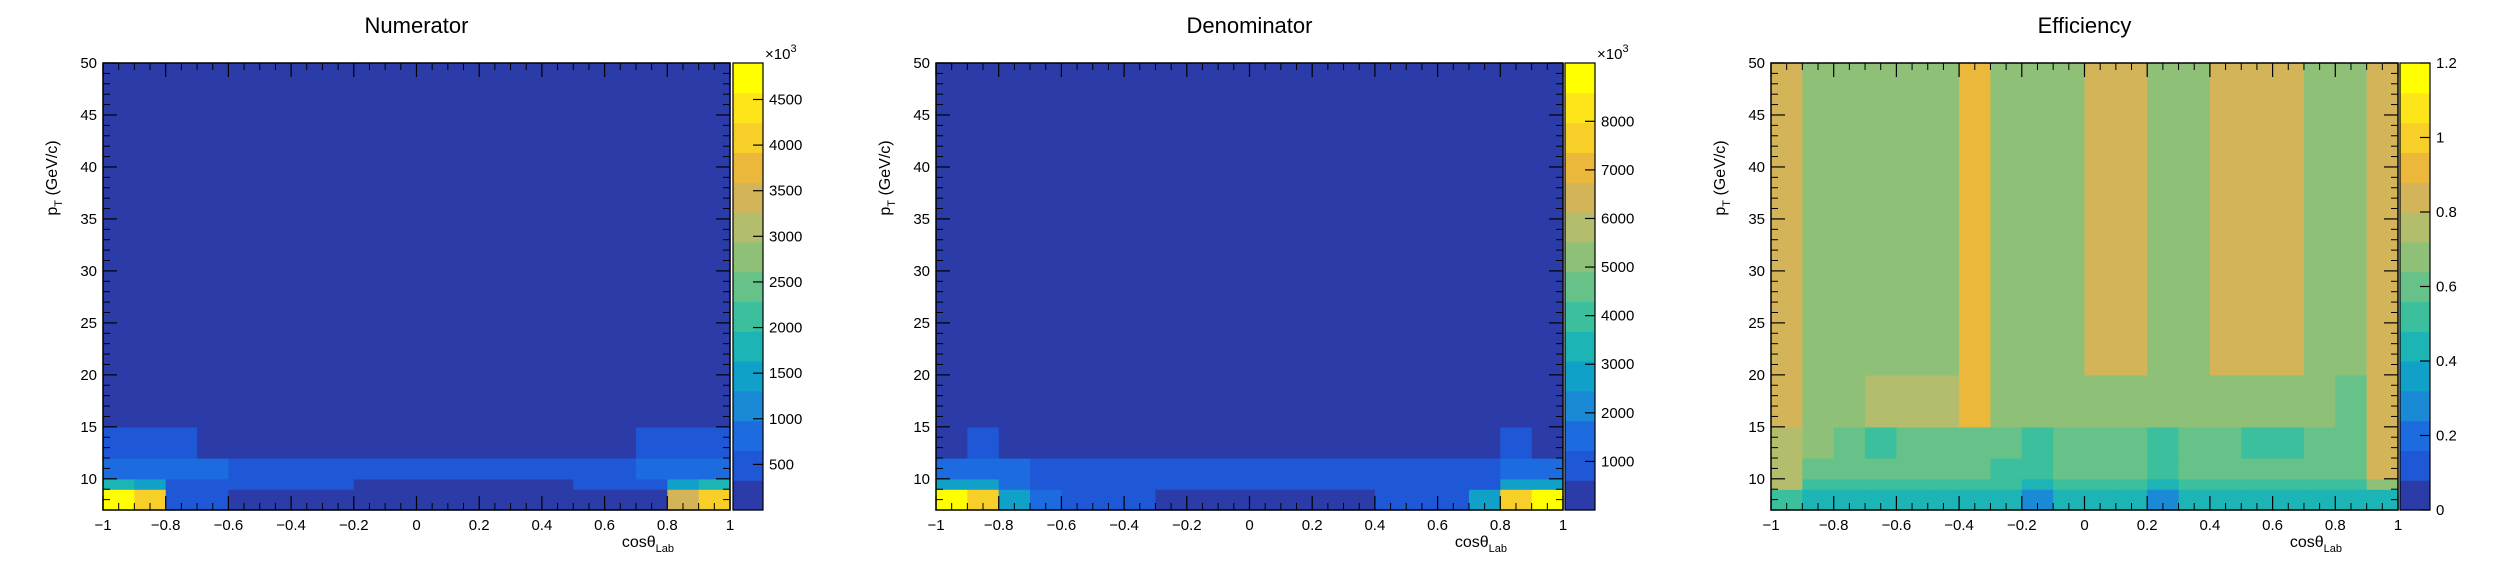  Describe the element at coordinates (1563, 525) in the screenshot. I see `x-tick-label: 1` at that location.